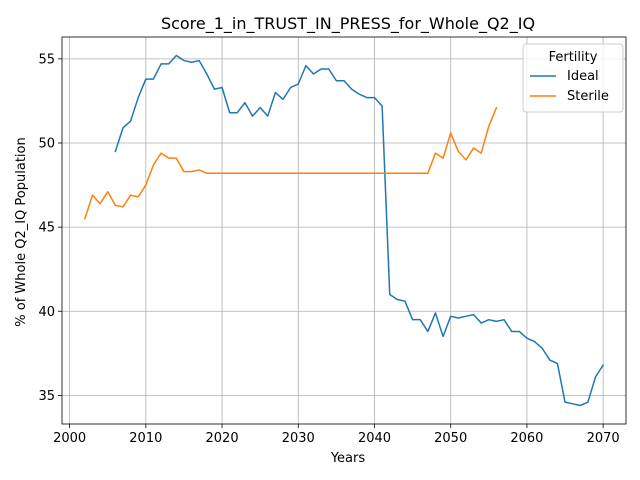 Image resolution: width=640 pixels, height=480 pixels. I want to click on x-tick-label: 2070, so click(603, 438).